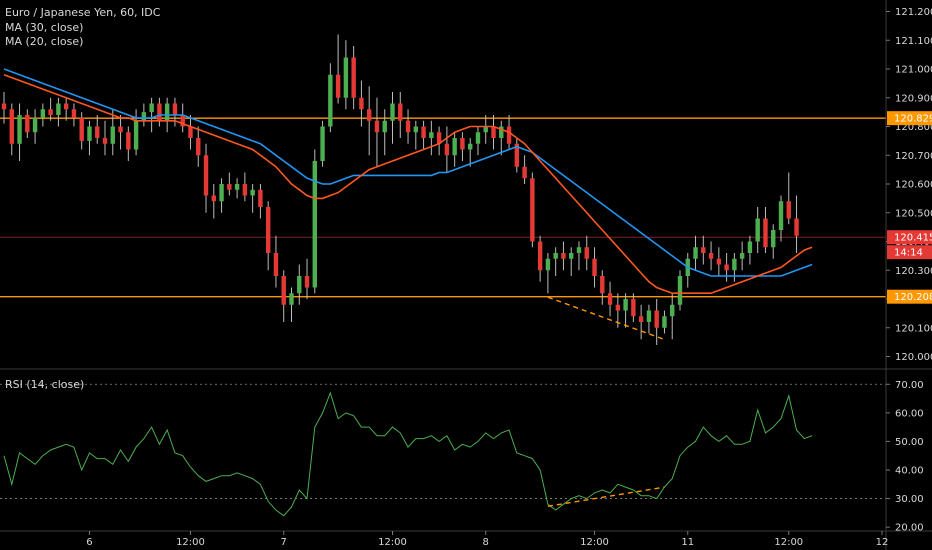 The height and width of the screenshot is (550, 932). I want to click on time-tick-label: 8, so click(486, 542).